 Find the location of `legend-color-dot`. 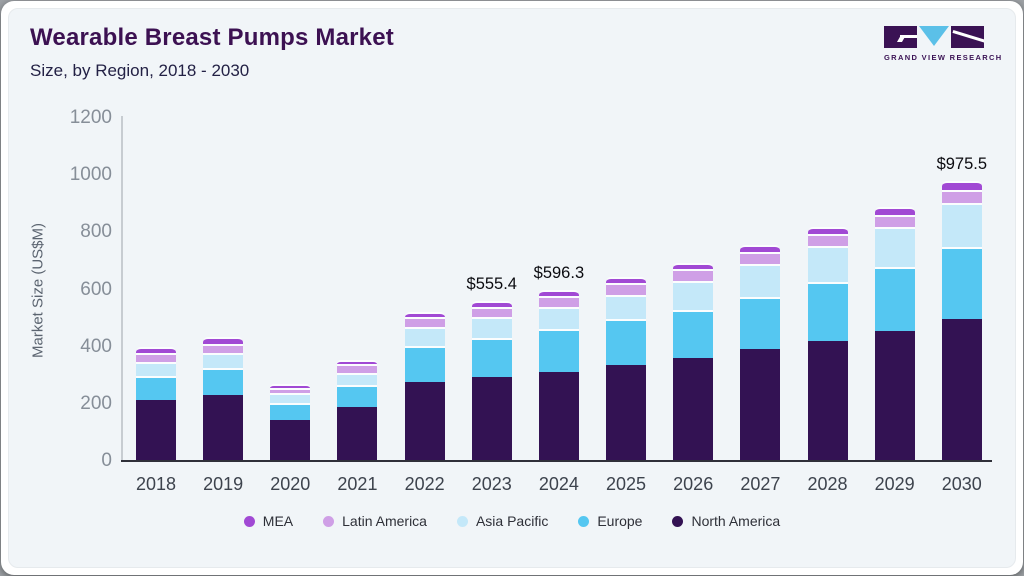

legend-color-dot is located at coordinates (462, 521).